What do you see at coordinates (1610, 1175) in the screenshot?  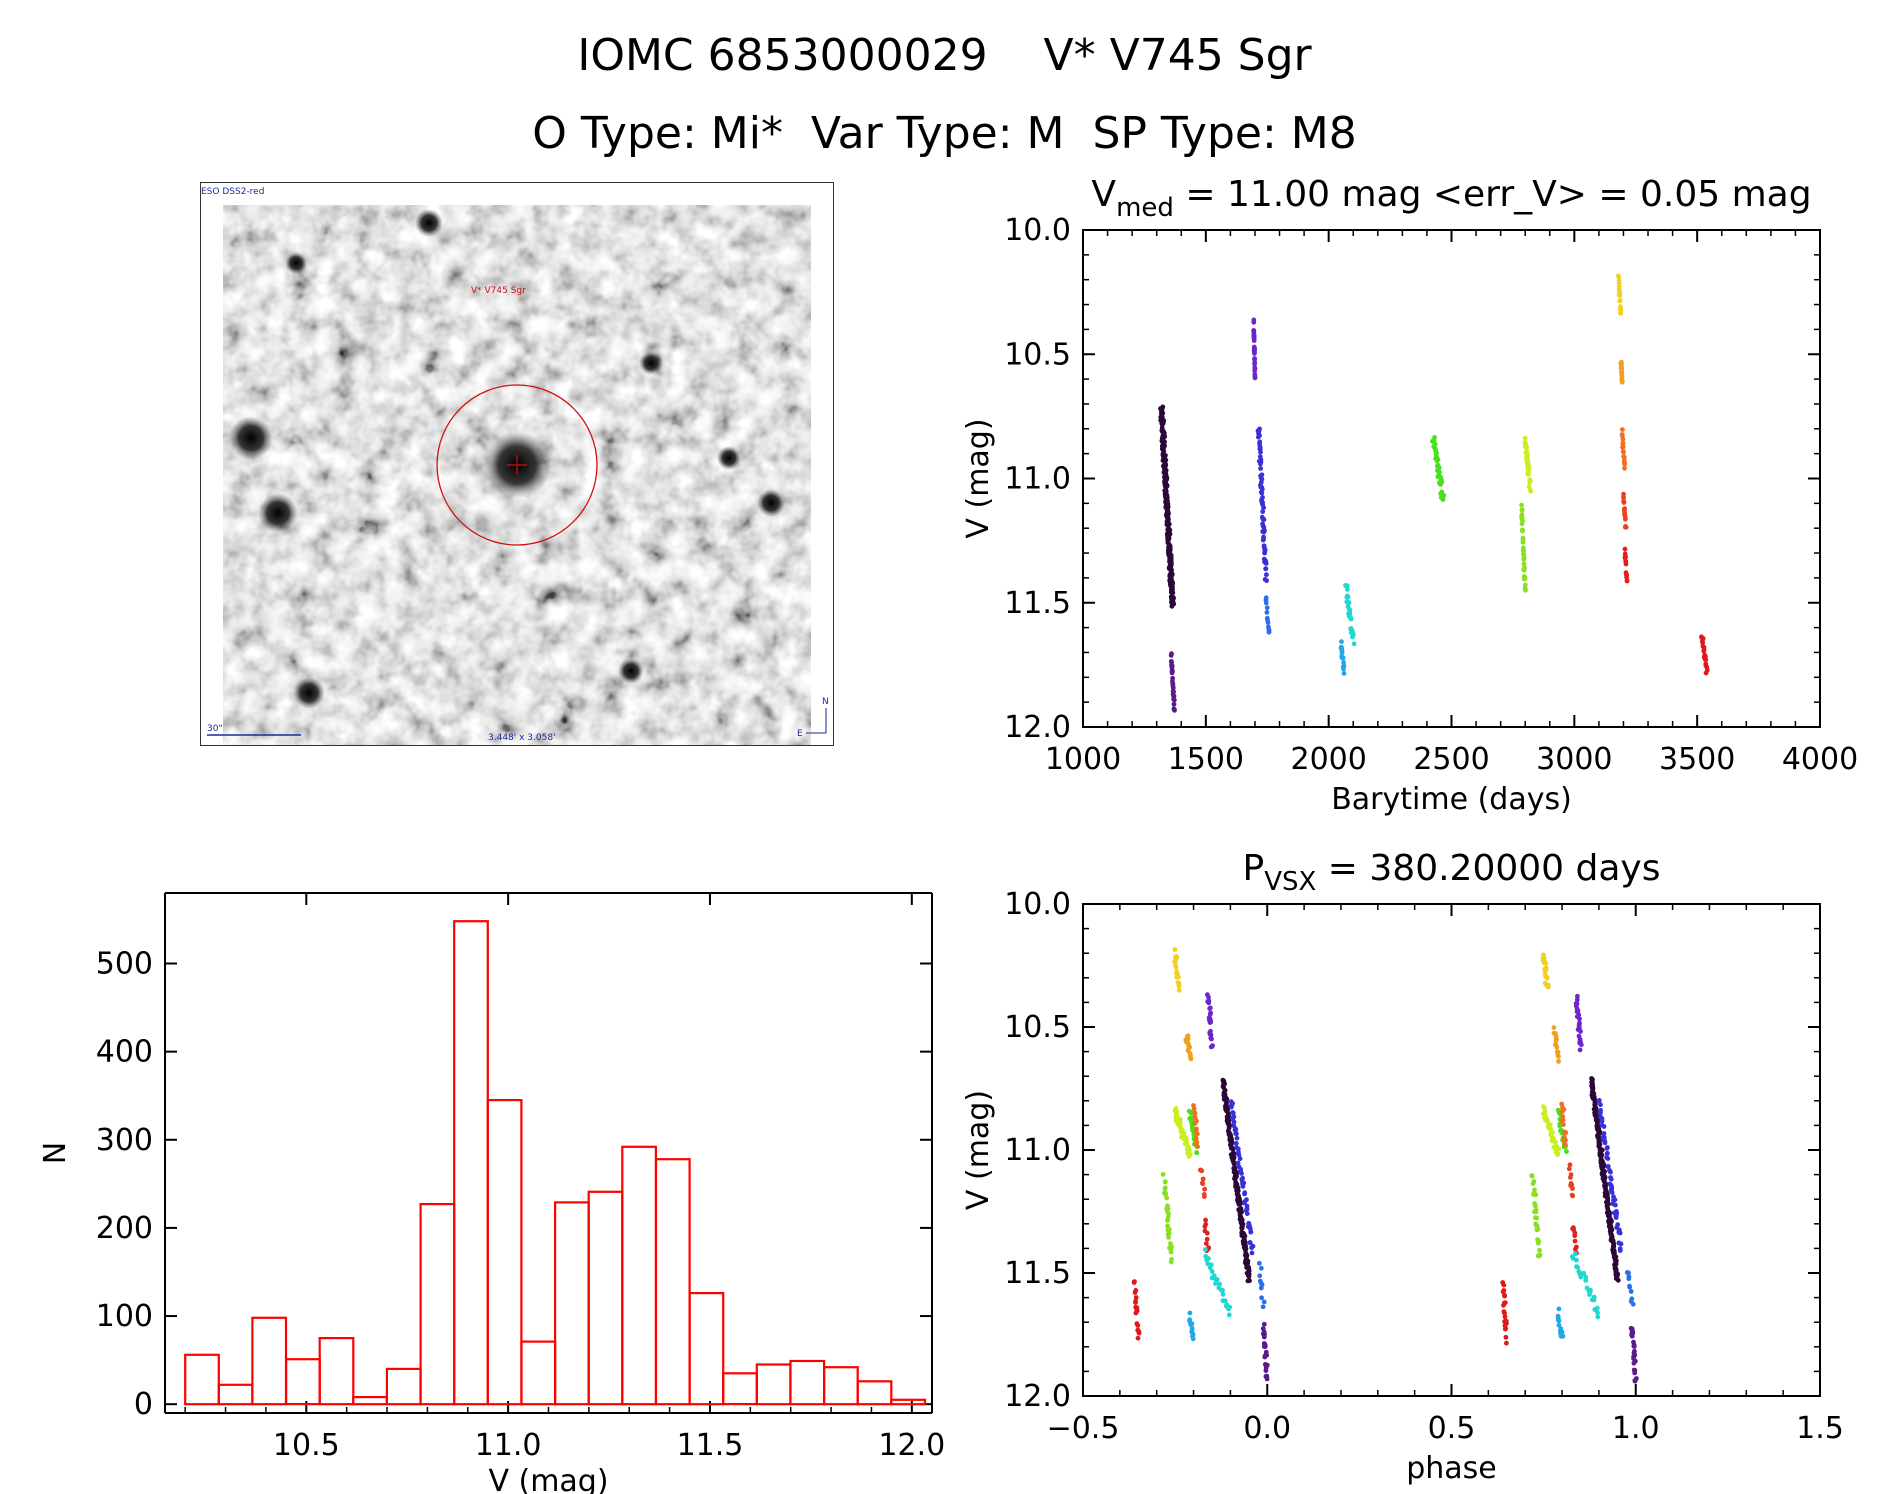 I see `phased-series-p14-cycle2` at bounding box center [1610, 1175].